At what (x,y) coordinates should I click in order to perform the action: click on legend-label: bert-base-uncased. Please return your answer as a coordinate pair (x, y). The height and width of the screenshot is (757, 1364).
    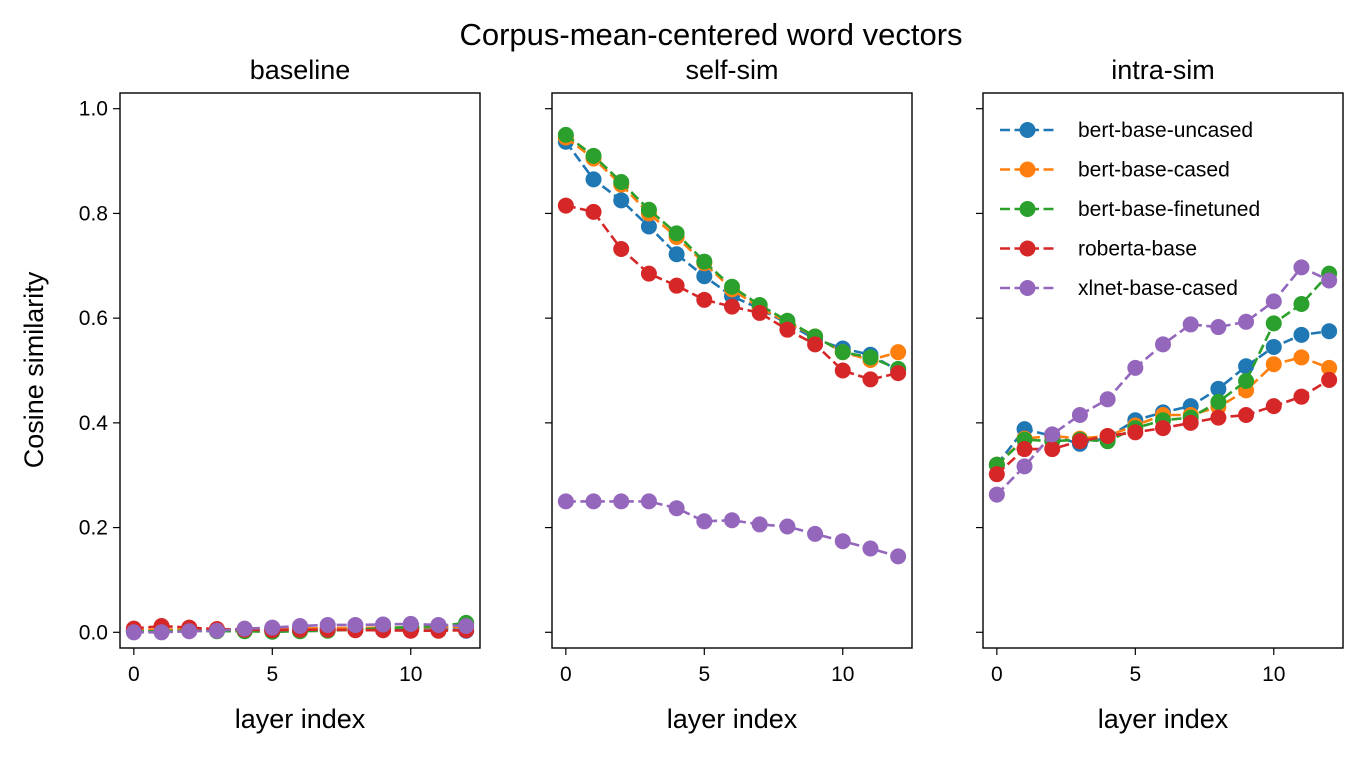
    Looking at the image, I should click on (1165, 130).